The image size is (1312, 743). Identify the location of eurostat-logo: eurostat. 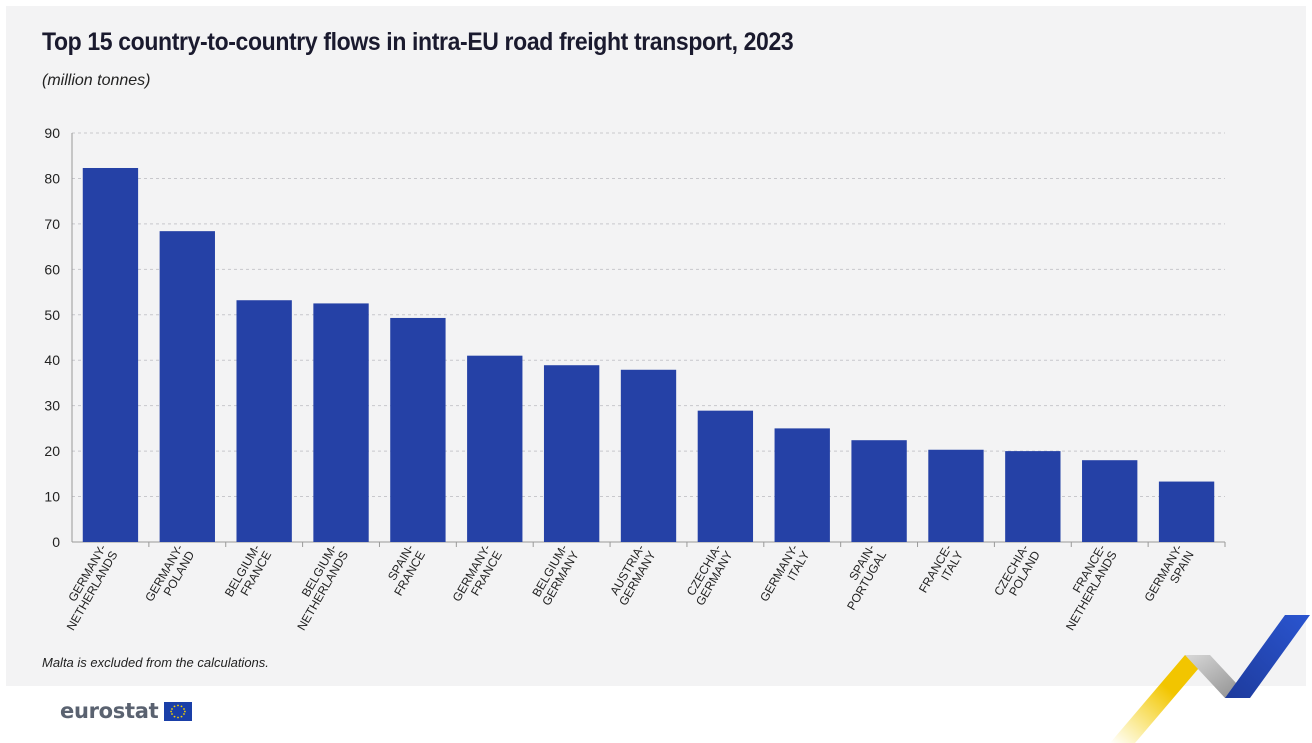
(126, 711).